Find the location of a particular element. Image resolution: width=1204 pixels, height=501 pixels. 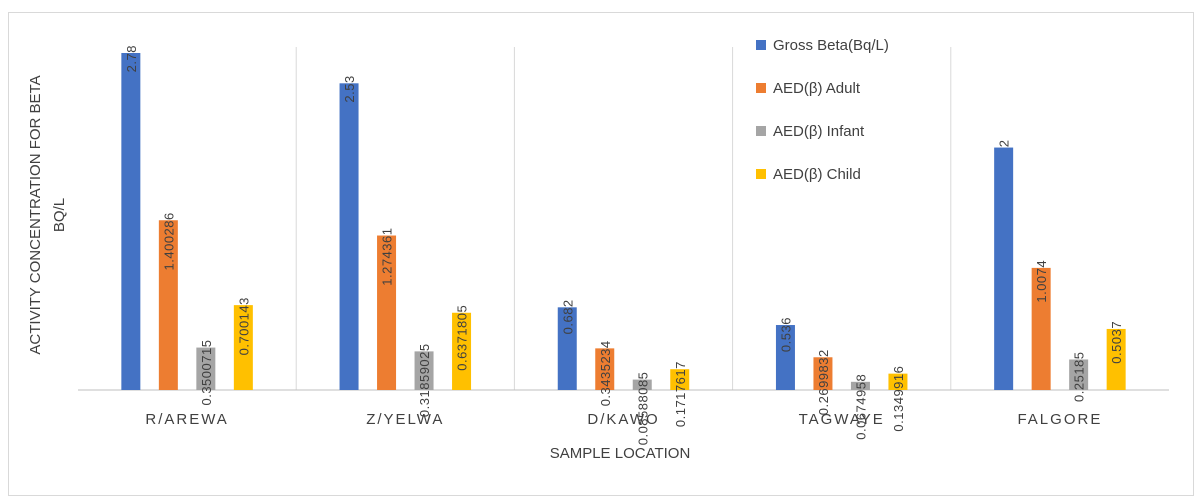

bar-data-label: 0.6371805 is located at coordinates (462, 338).